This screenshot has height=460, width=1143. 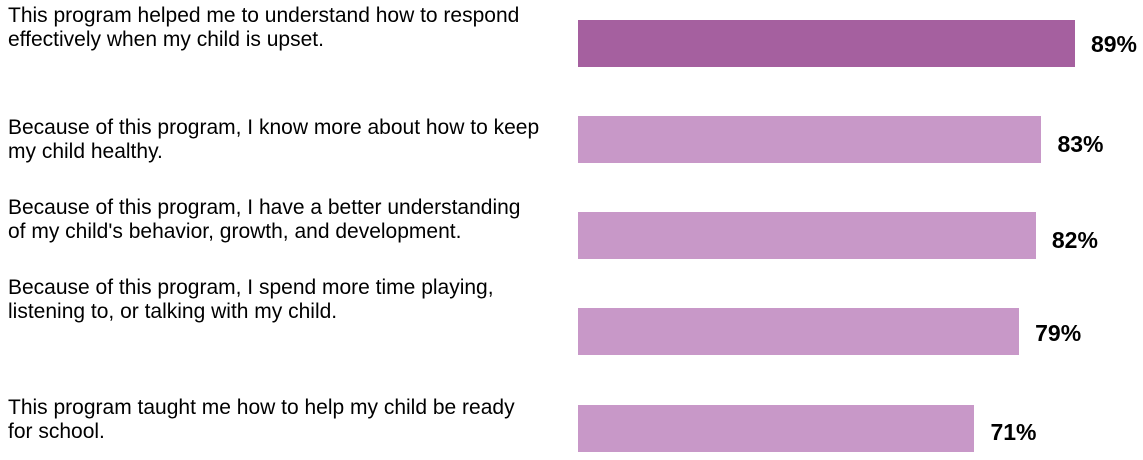 I want to click on data-label: 89%, so click(x=1114, y=44).